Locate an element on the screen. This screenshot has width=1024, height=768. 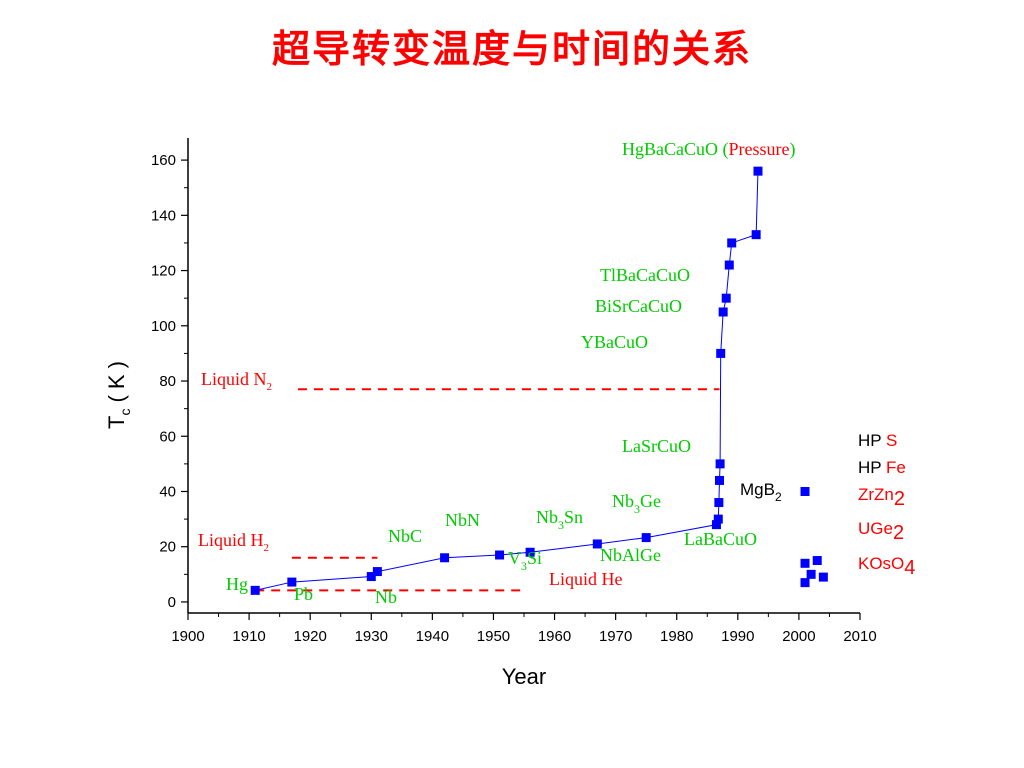
page-title: 超导转变温度与时间的关系 is located at coordinates (511, 48).